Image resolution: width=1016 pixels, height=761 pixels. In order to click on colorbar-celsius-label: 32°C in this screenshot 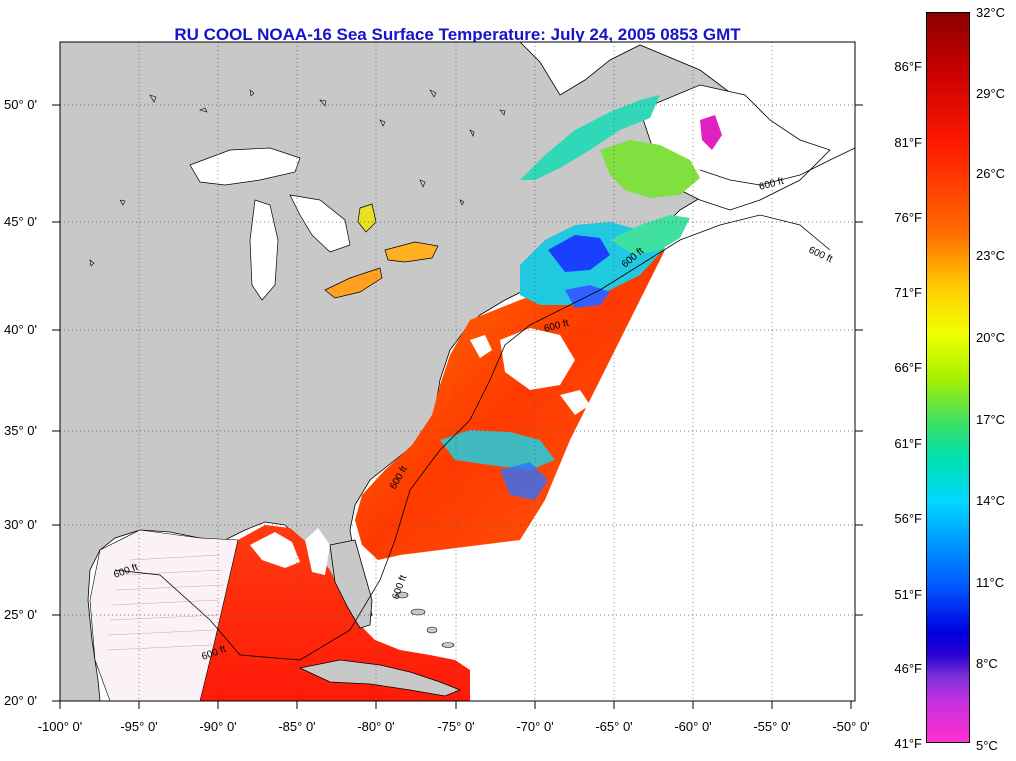, I will do `click(991, 12)`.